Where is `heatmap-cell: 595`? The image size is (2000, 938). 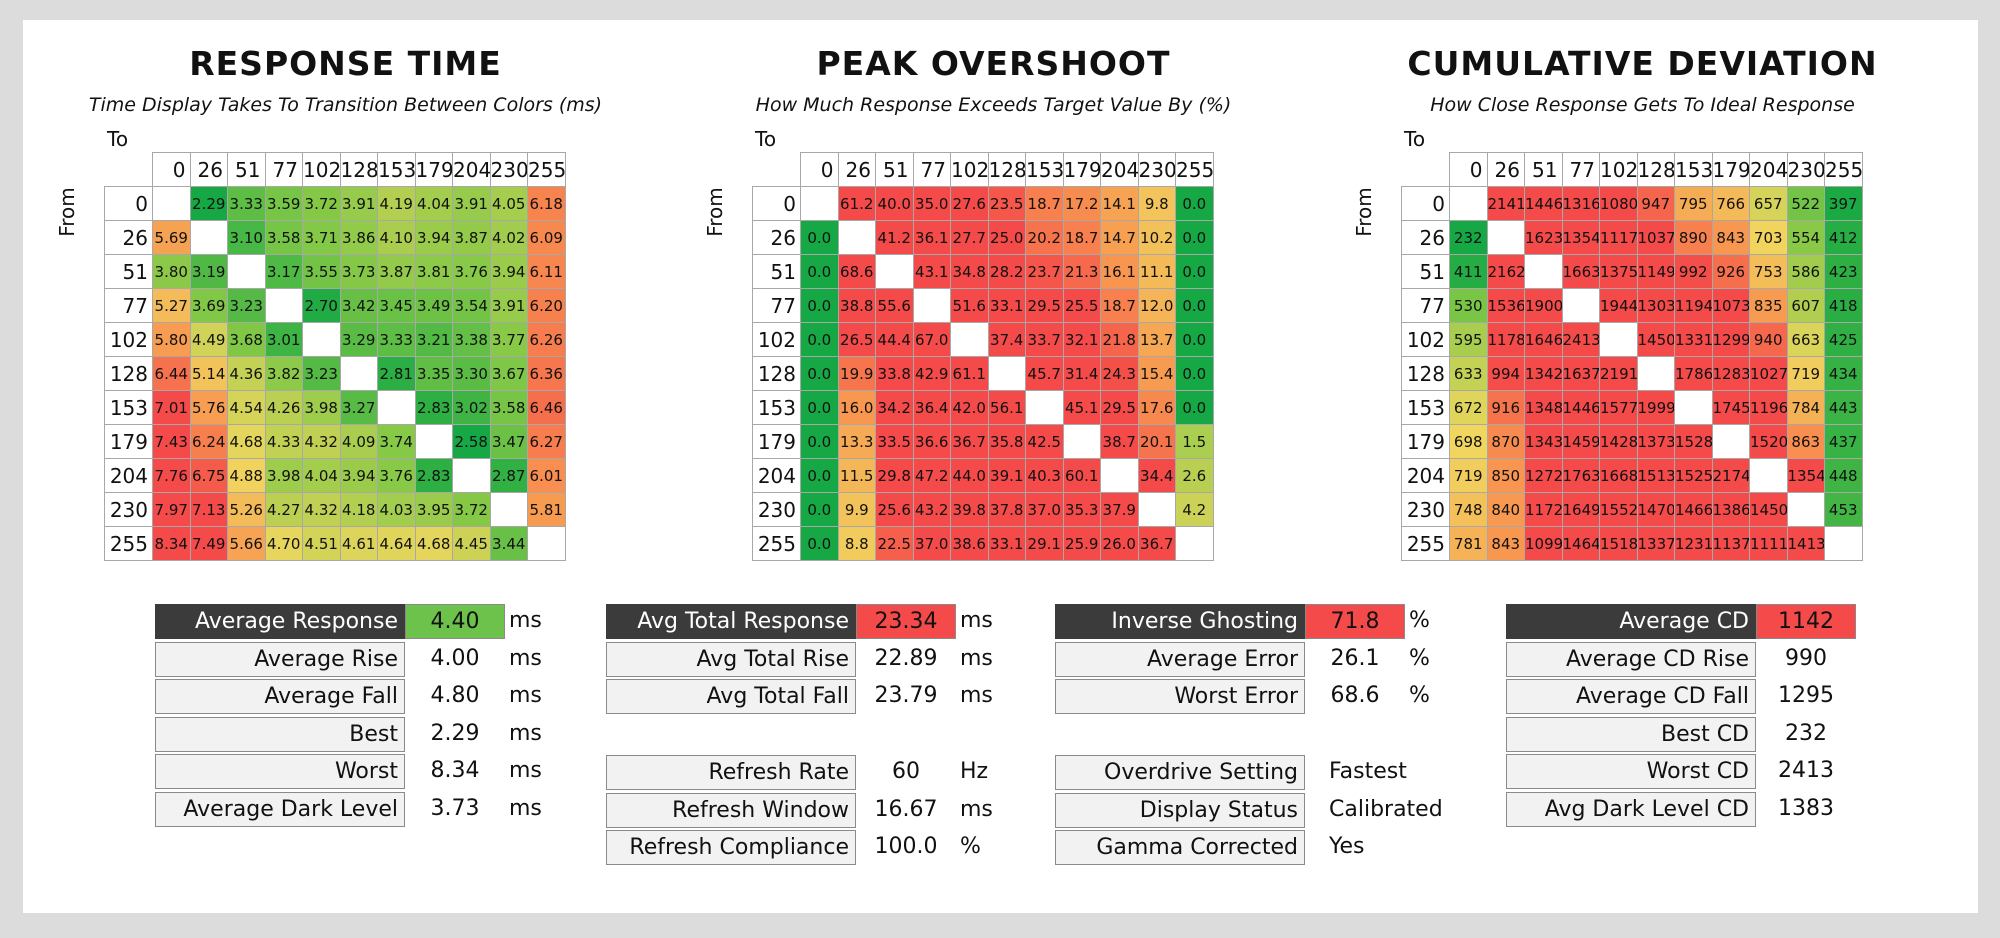
heatmap-cell: 595 is located at coordinates (1468, 339).